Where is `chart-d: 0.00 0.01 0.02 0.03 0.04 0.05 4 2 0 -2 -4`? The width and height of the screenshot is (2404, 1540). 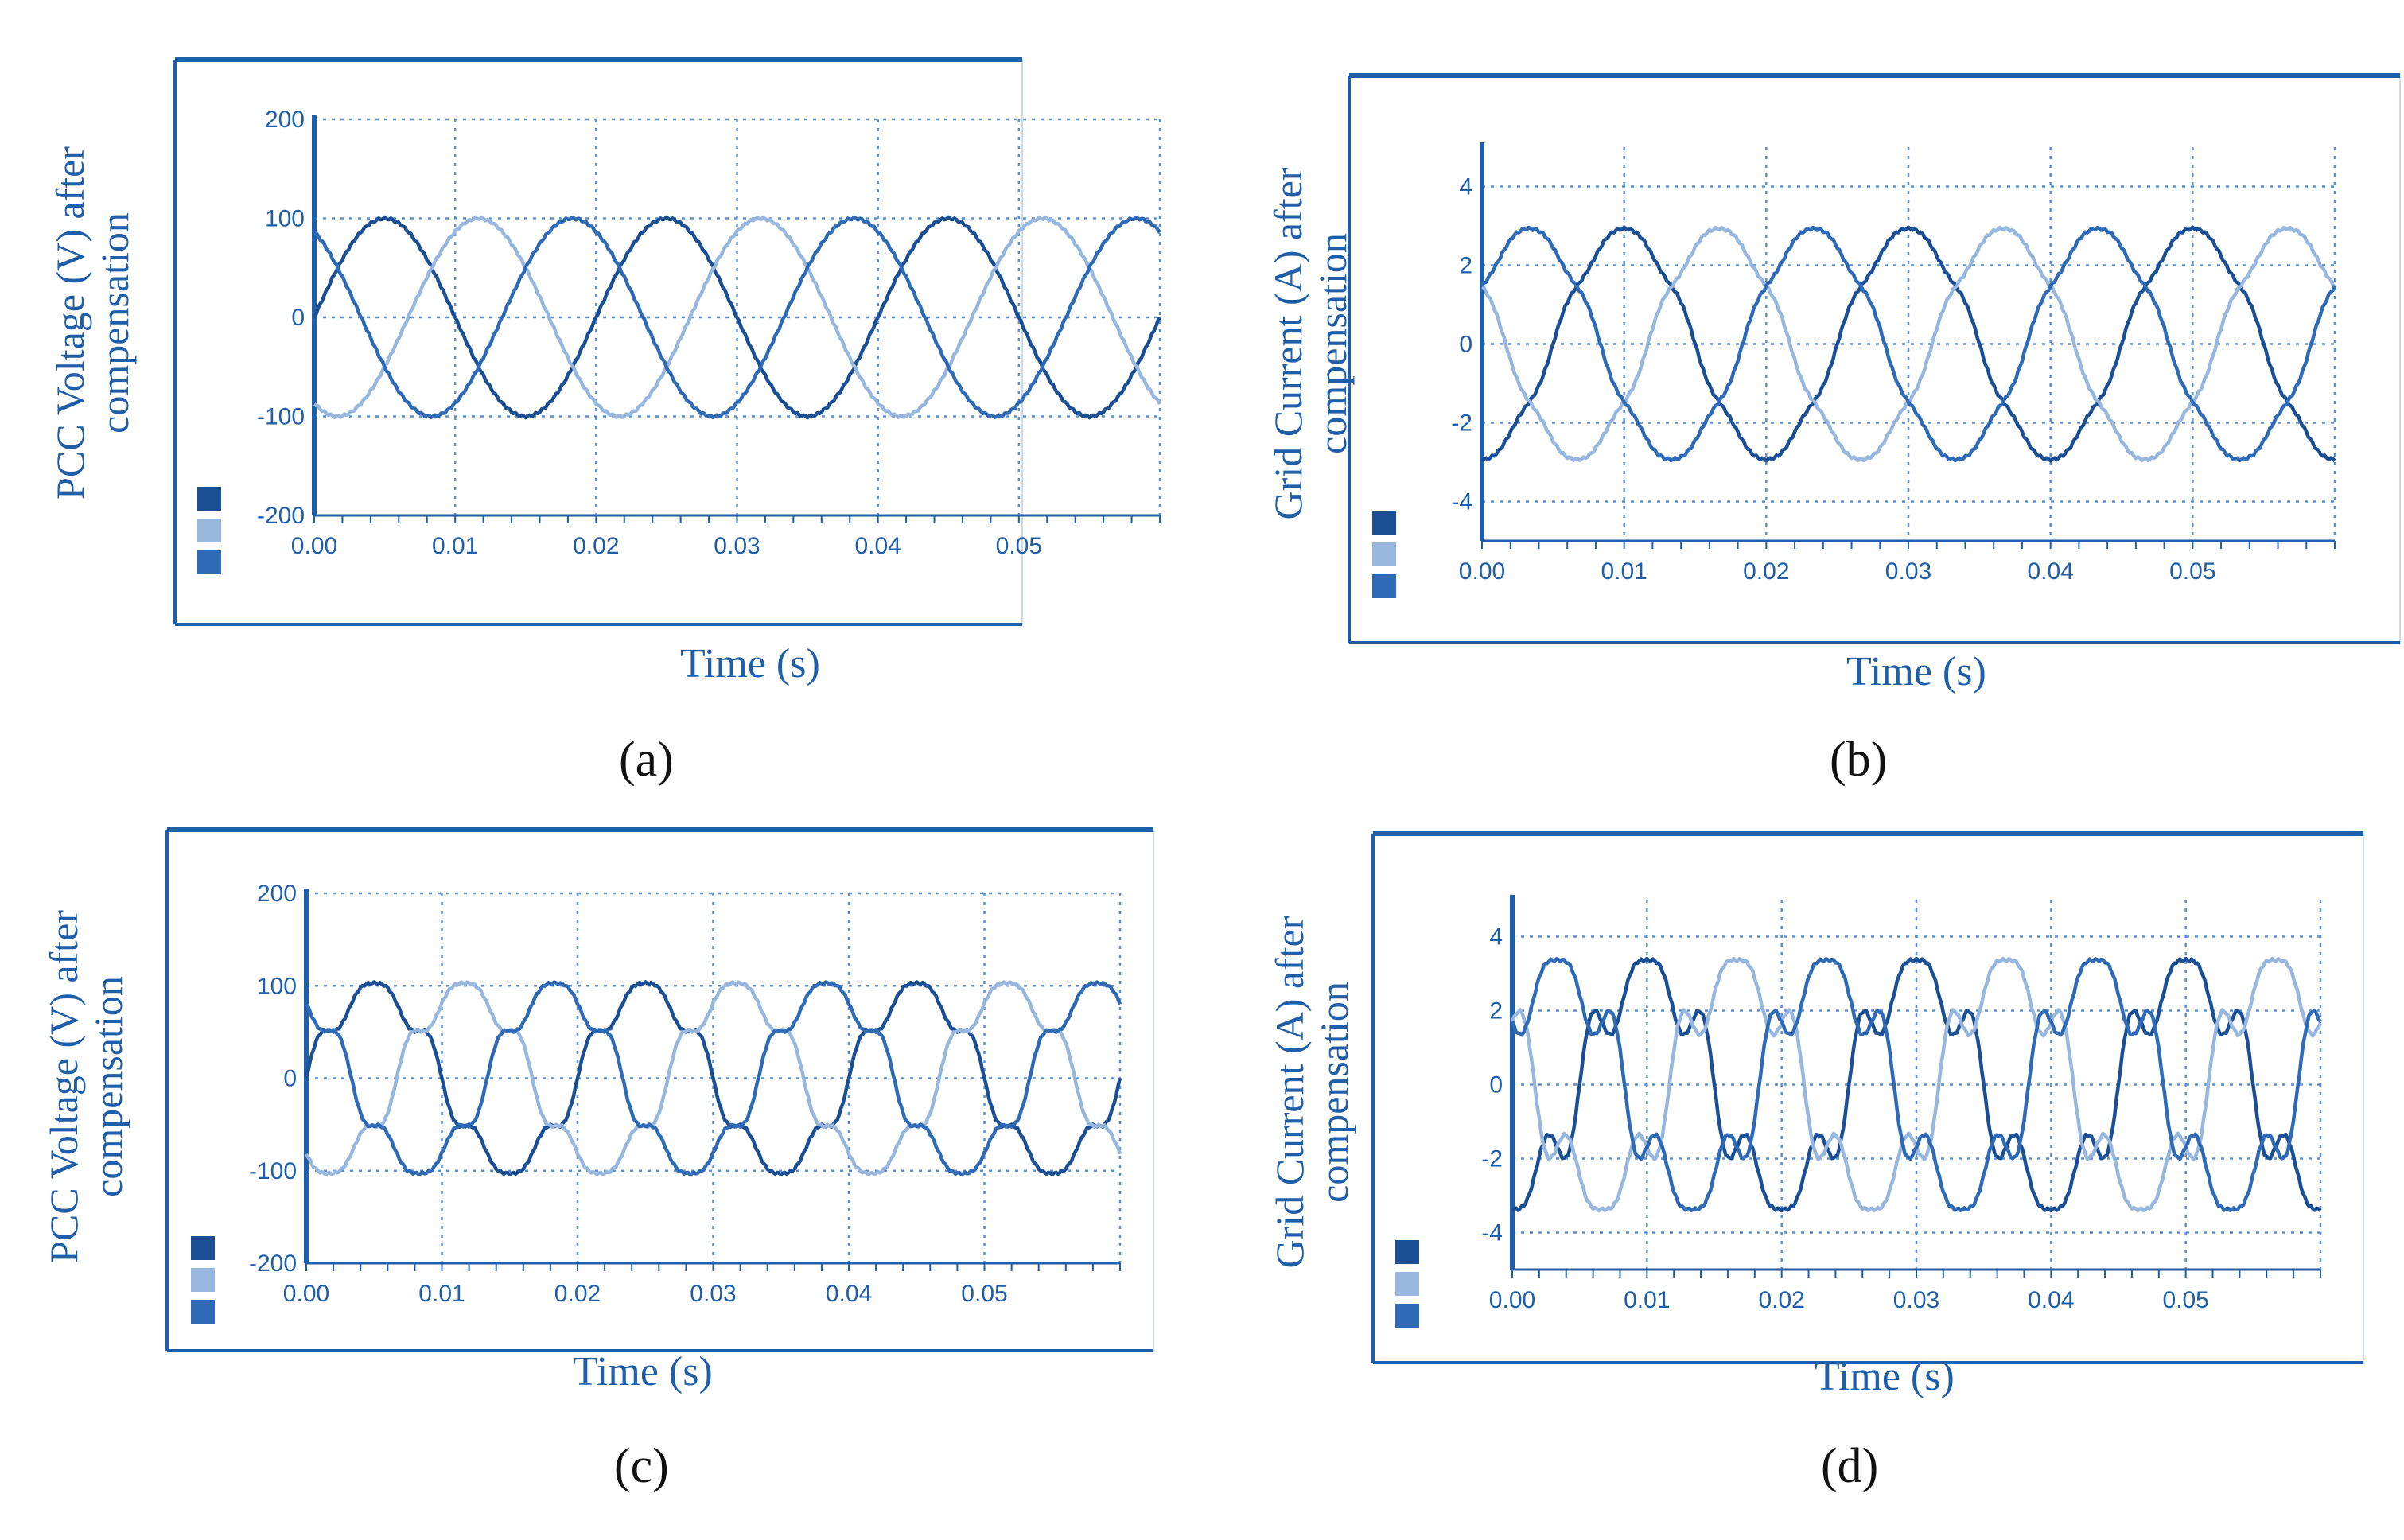 chart-d: 0.00 0.01 0.02 0.03 0.04 0.05 4 2 0 -2 -4 is located at coordinates (1867, 1097).